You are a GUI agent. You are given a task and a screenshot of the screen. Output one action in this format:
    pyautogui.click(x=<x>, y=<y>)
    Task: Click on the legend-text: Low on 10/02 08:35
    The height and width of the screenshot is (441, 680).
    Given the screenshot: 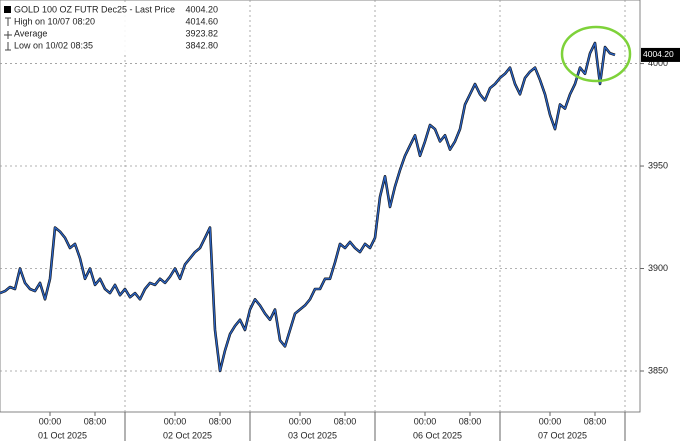 What is the action you would take?
    pyautogui.click(x=53, y=45)
    